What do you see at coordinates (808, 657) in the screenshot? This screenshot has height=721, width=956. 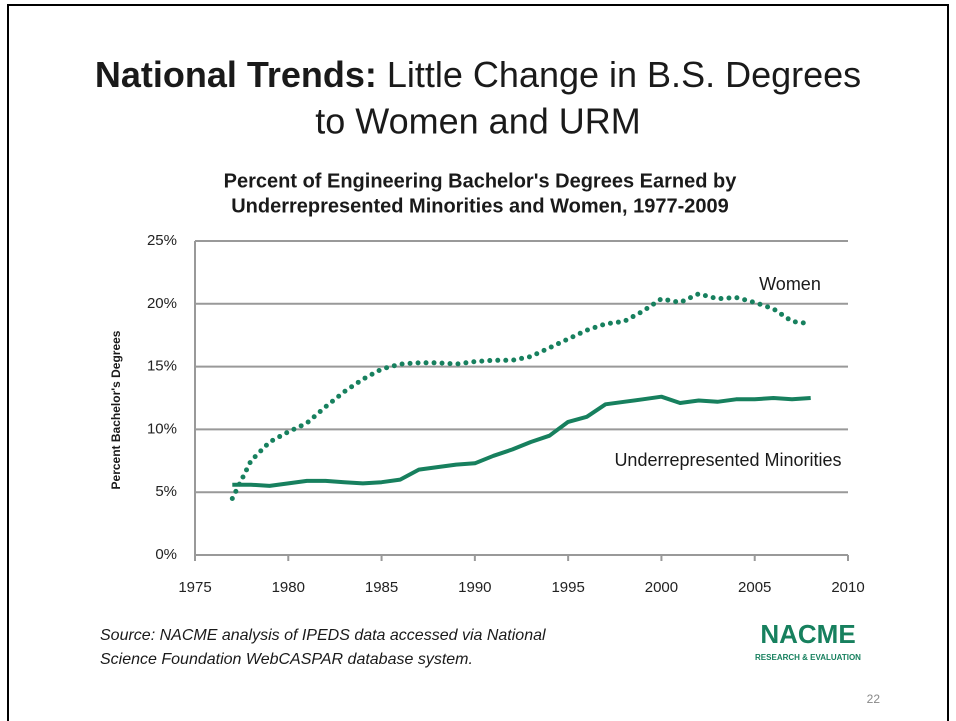 I see `logo-tagline: RESEARCH & EVALUATION` at bounding box center [808, 657].